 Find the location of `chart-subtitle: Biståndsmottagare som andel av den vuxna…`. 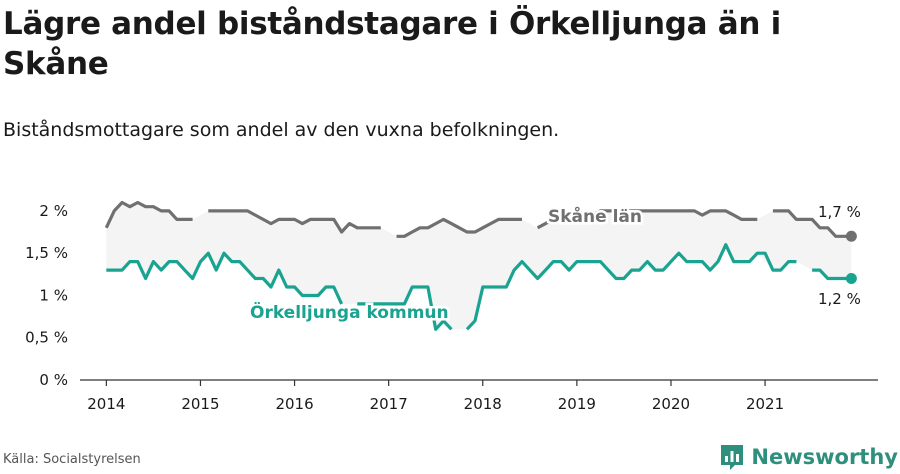

chart-subtitle: Biståndsmottagare som andel av den vuxna… is located at coordinates (281, 130).